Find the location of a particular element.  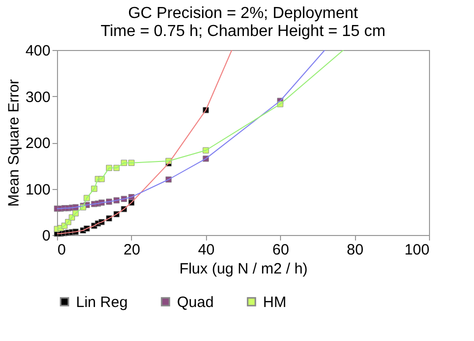

y-tick-label: 400 is located at coordinates (37, 51).